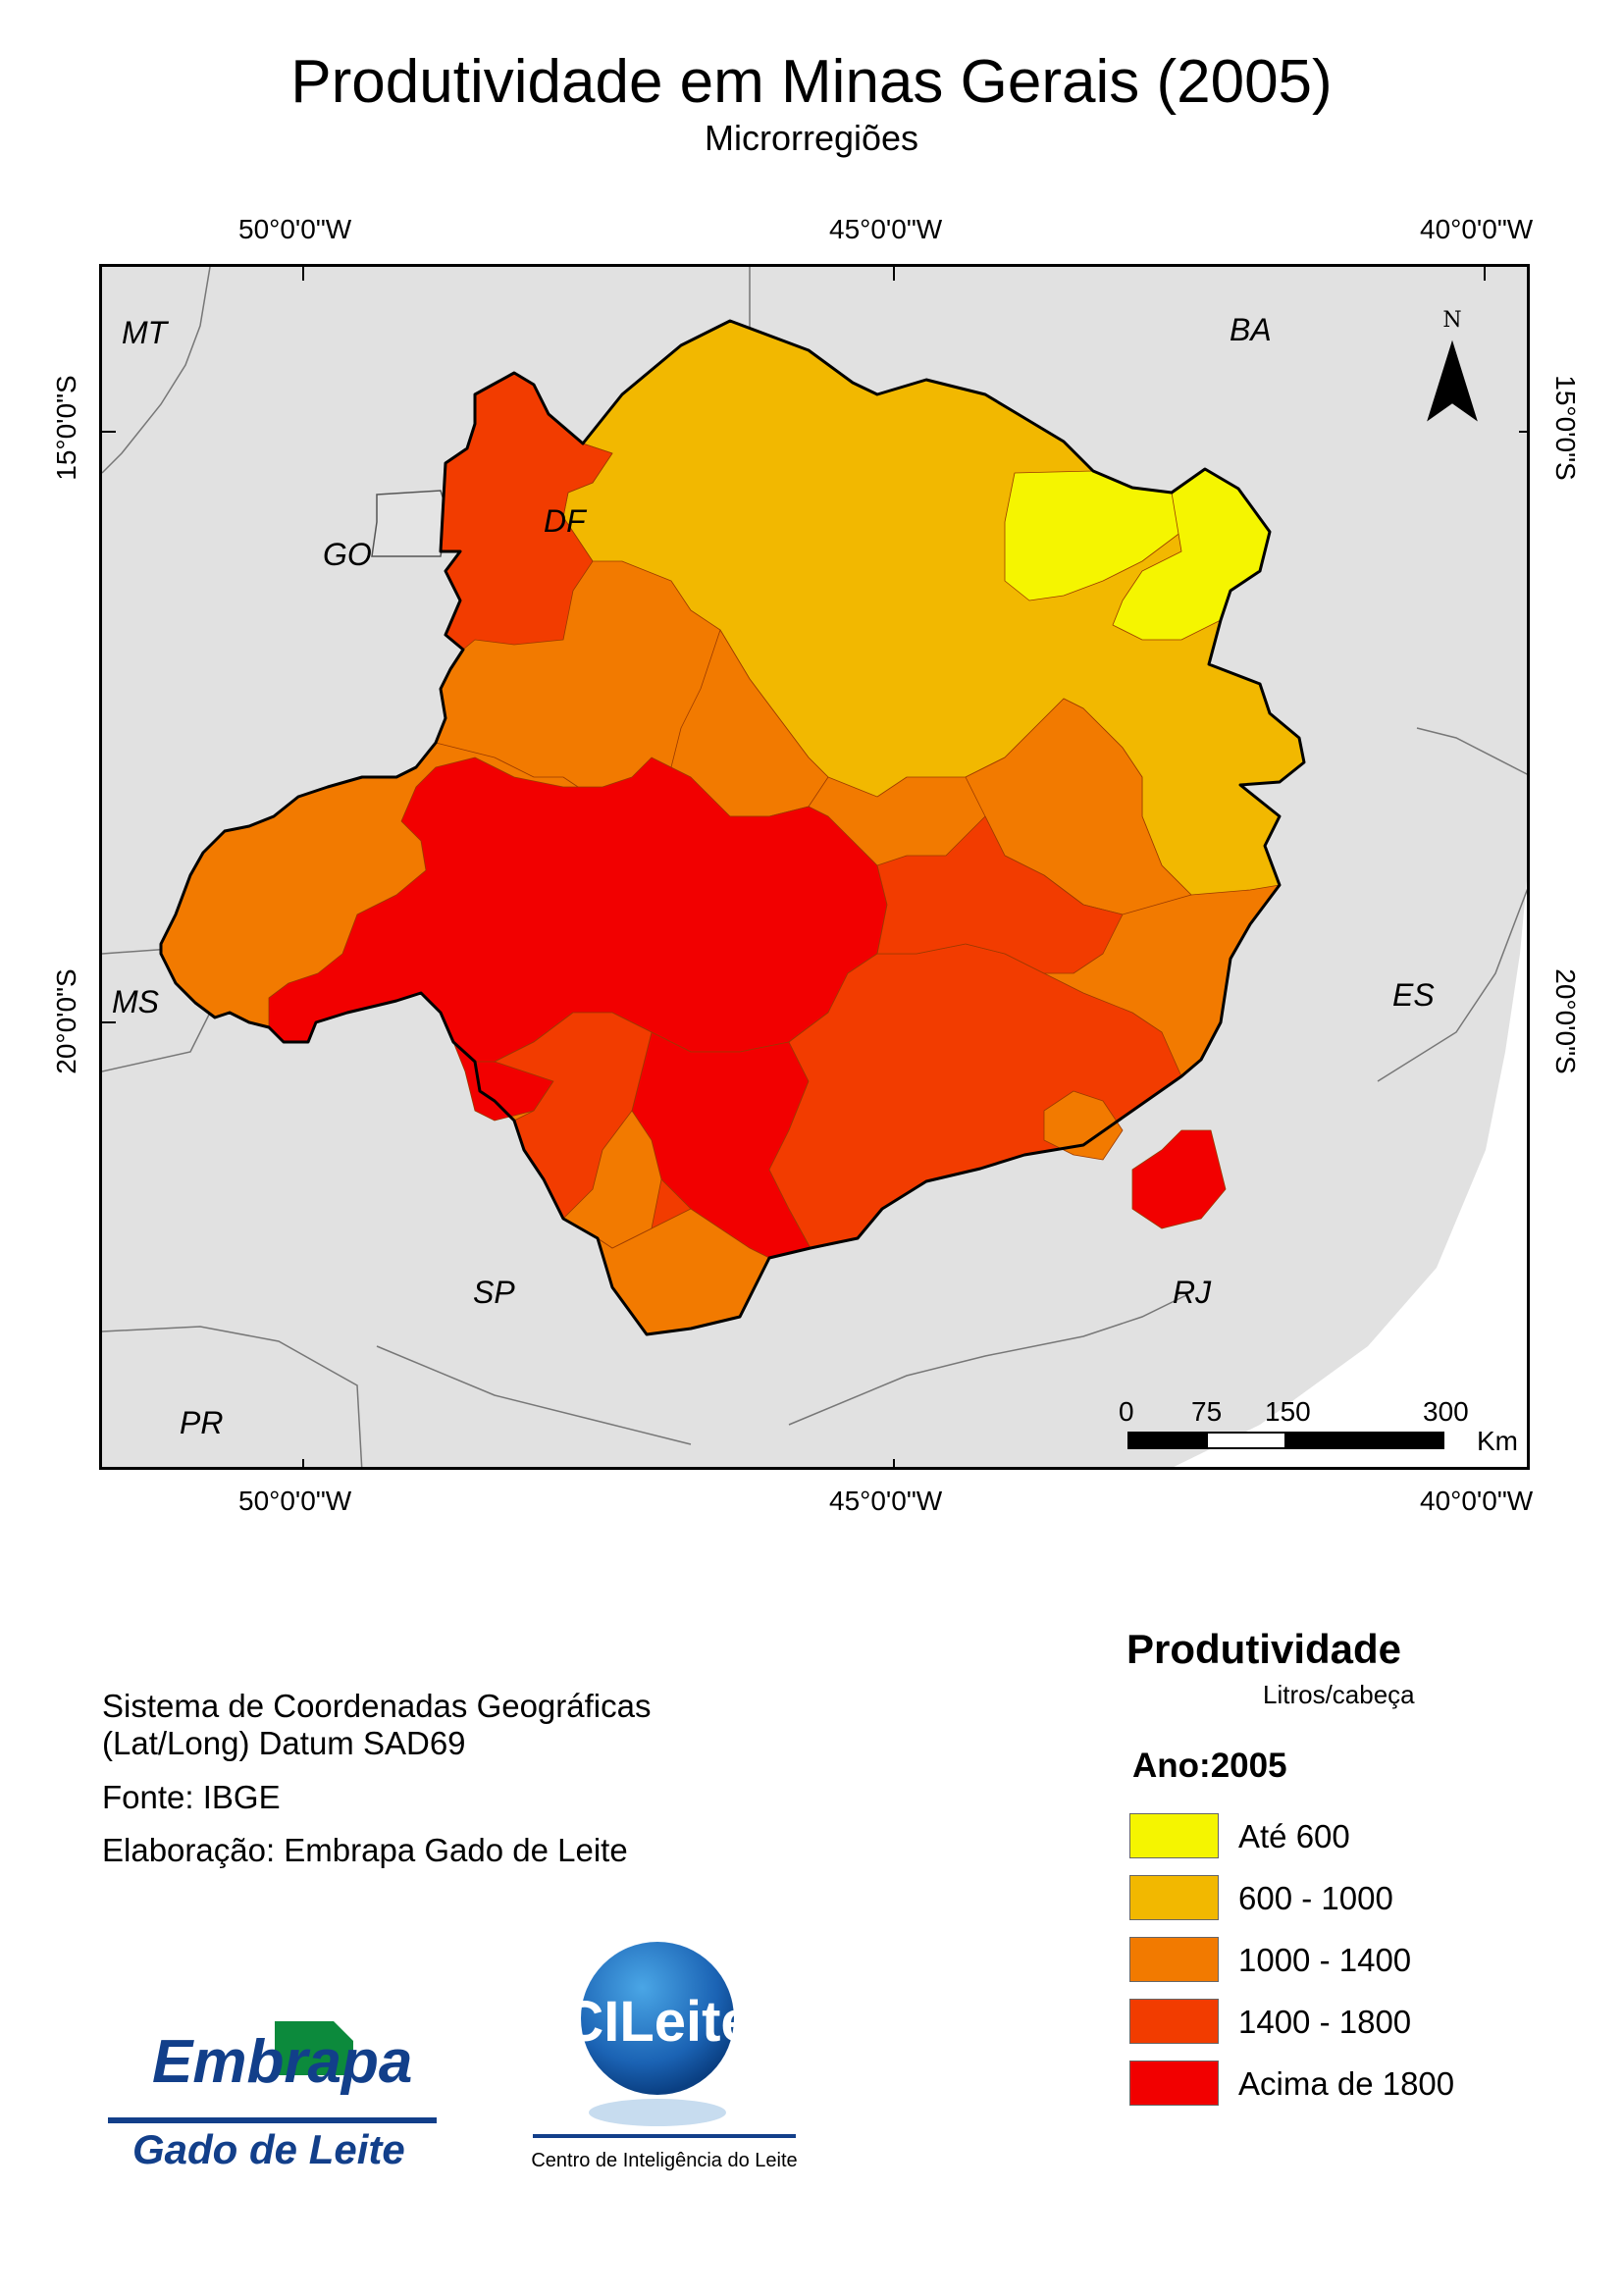  I want to click on credit-line: Elaboração: Embrapa Gado de Leite, so click(365, 1850).